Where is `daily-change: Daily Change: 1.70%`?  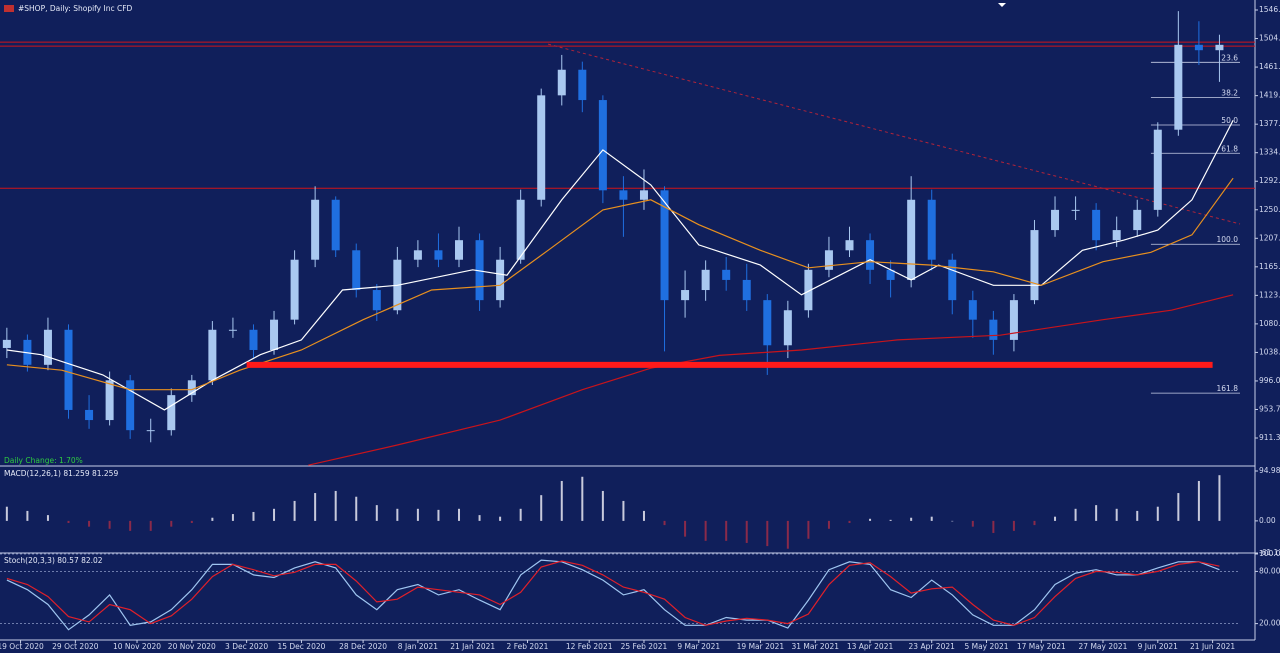
daily-change: Daily Change: 1.70% is located at coordinates (43, 460).